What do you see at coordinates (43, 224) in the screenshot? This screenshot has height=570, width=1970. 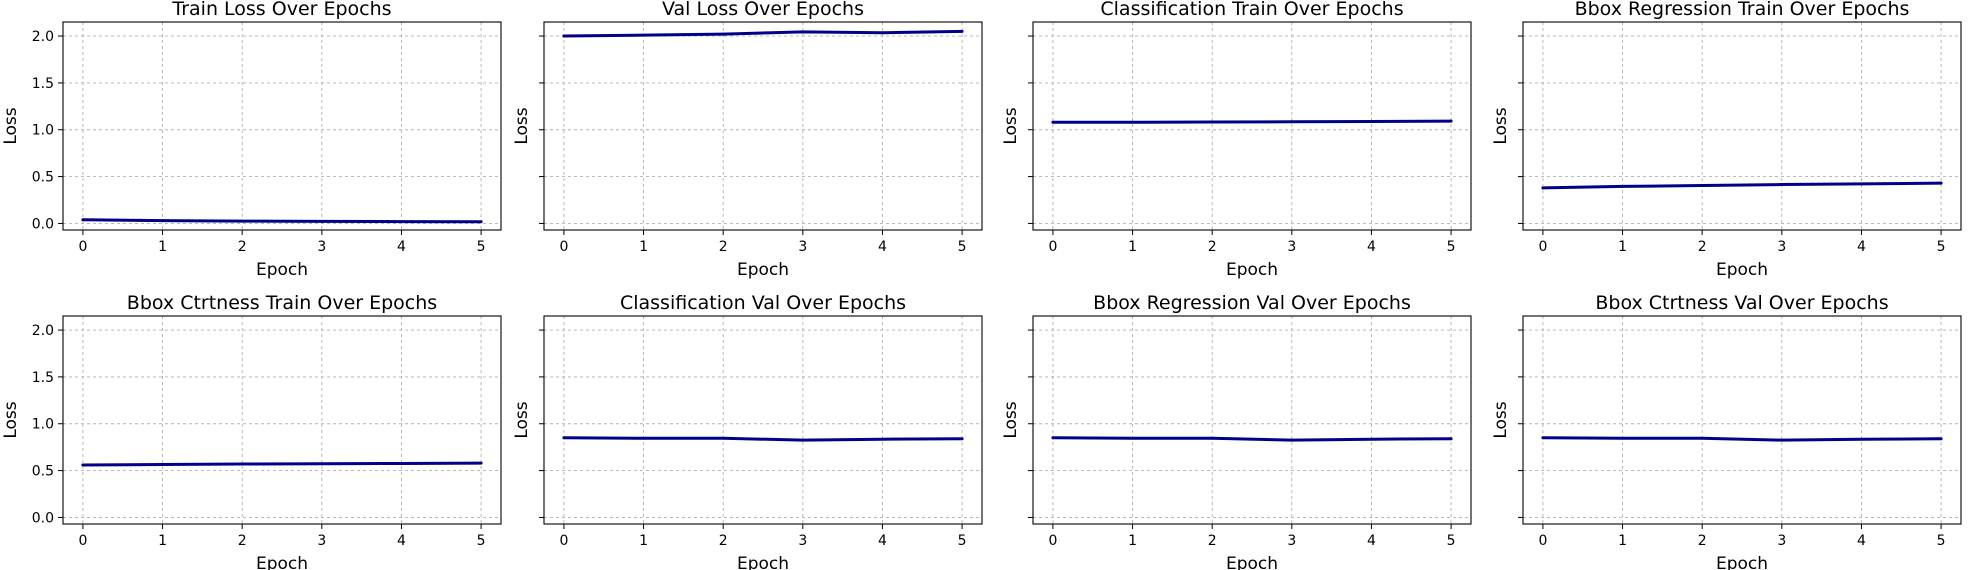 I see `y-tick-label: 0.0` at bounding box center [43, 224].